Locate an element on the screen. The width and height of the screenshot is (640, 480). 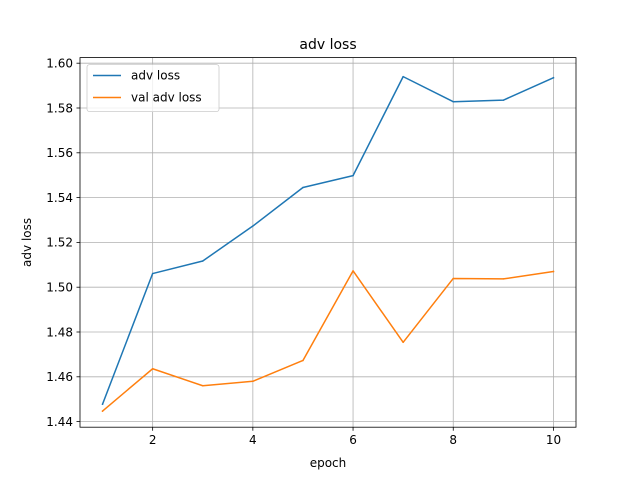
y-tick-label: 1.50 is located at coordinates (59, 288).